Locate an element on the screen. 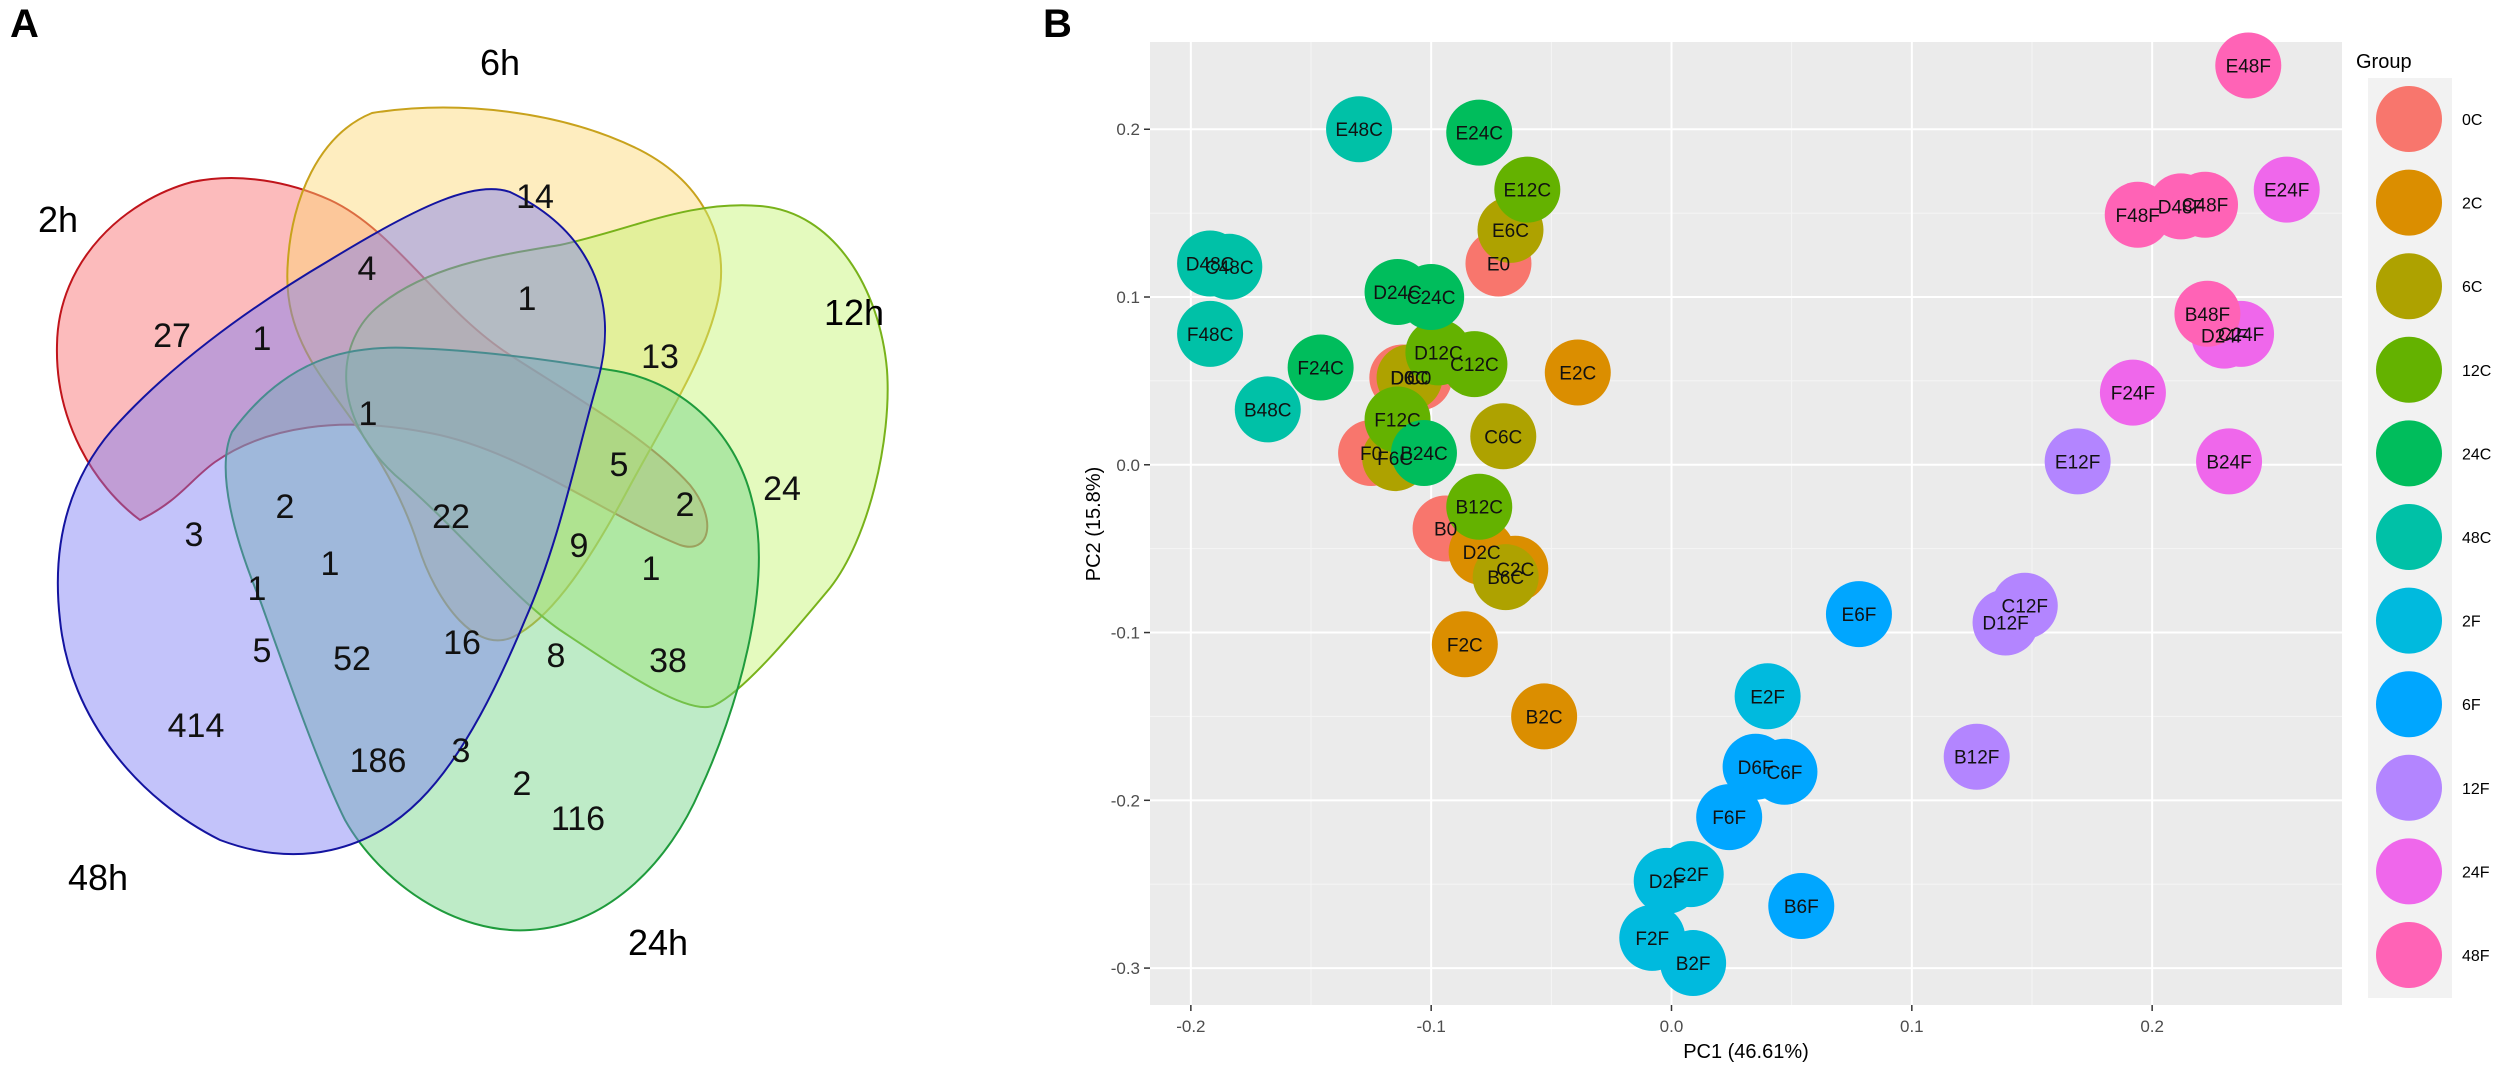 This screenshot has width=2500, height=1067. legend-entry-label: 12F is located at coordinates (2476, 789).